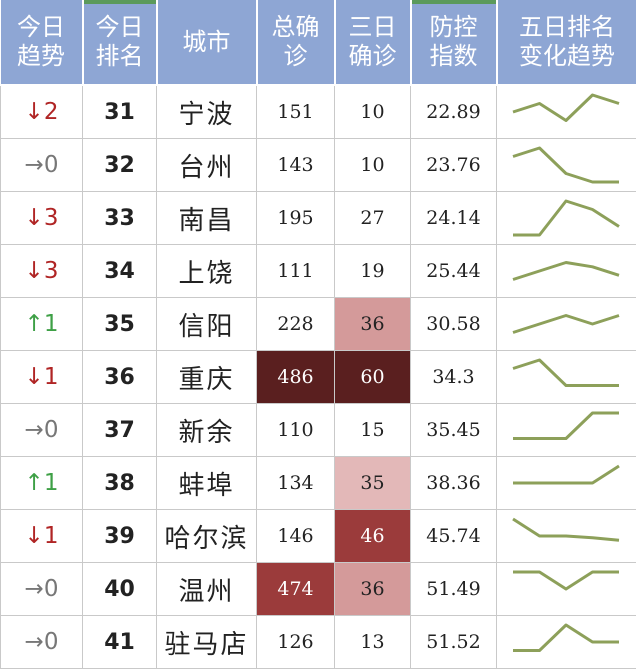 Image resolution: width=636 pixels, height=670 pixels. What do you see at coordinates (372, 483) in the screenshot?
I see `three-day-cell: 35` at bounding box center [372, 483].